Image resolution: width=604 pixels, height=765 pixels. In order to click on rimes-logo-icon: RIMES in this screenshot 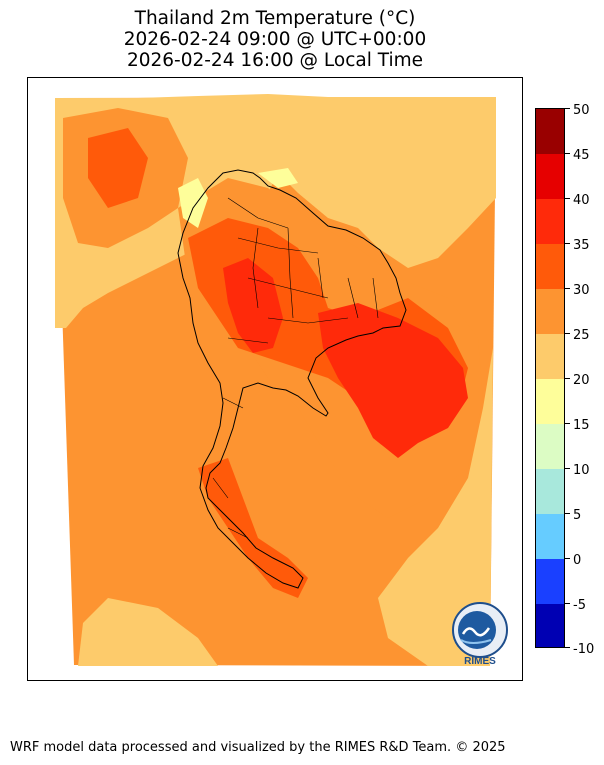, I will do `click(480, 634)`.